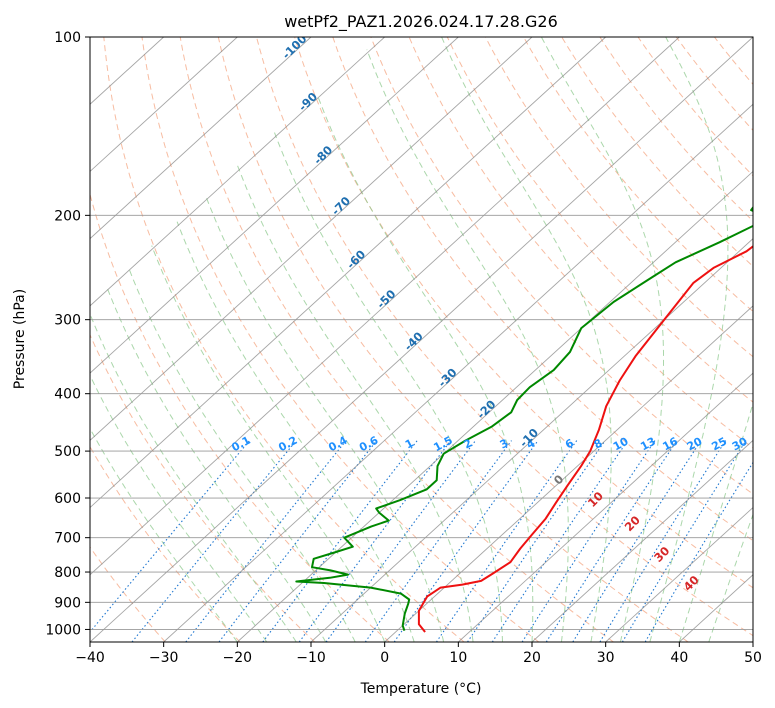  I want to click on y-tick-label: 100, so click(67, 38).